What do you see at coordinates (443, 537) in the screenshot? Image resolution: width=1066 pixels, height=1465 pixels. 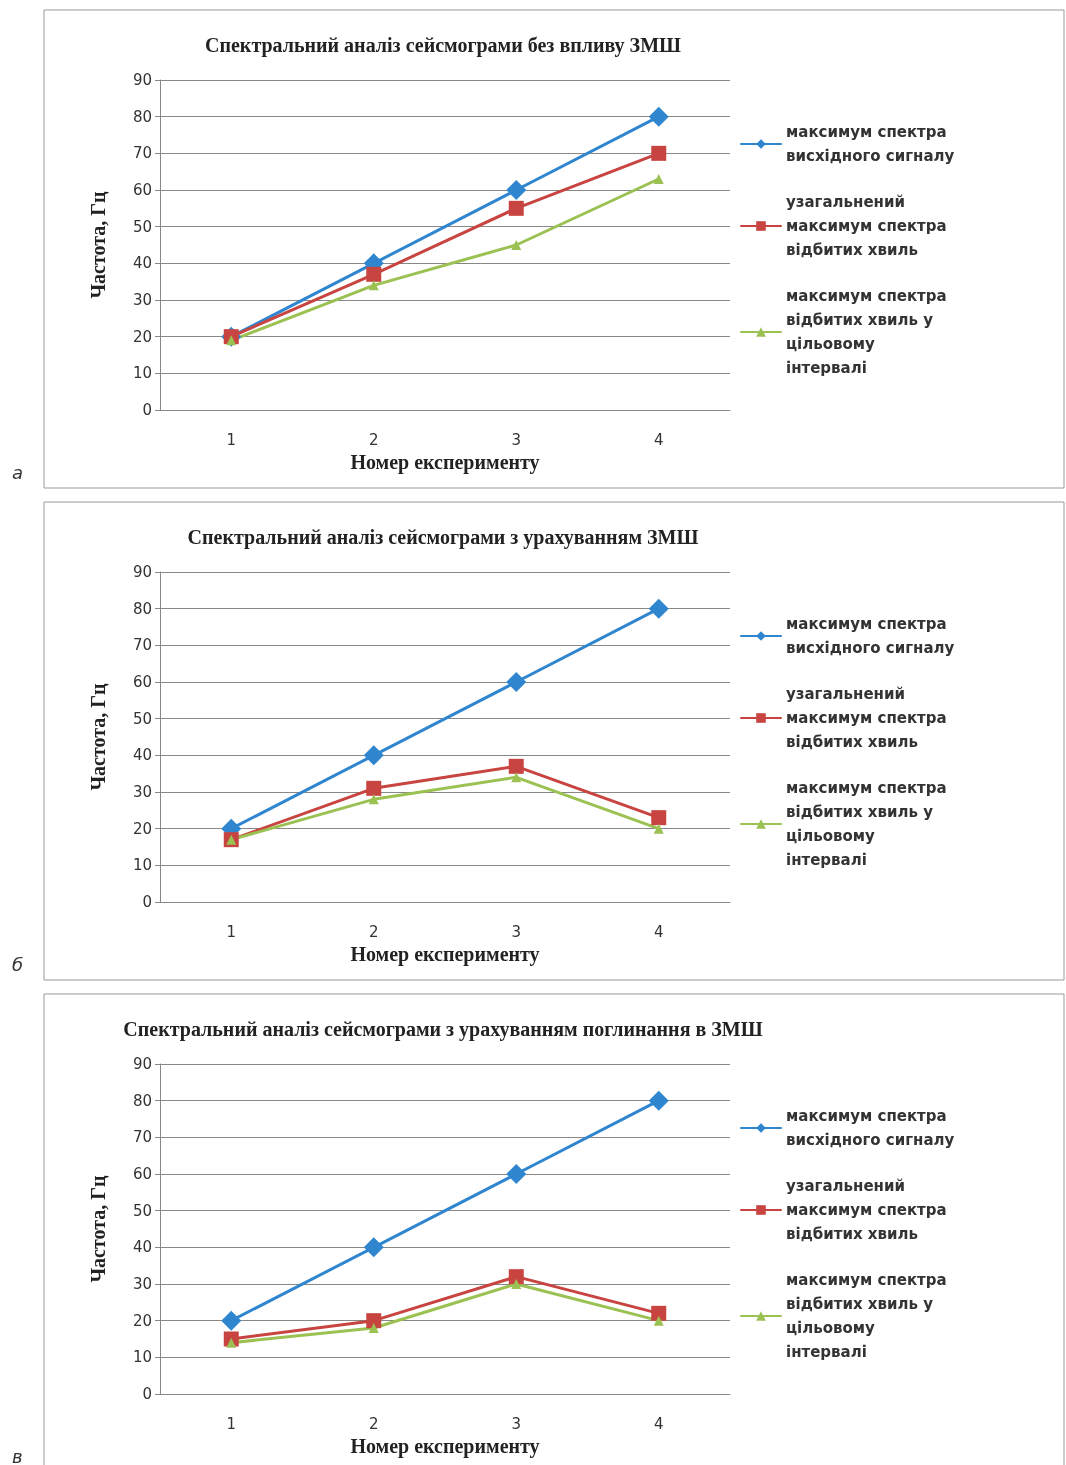 I see `chart-title: Спектральний аналіз сейсмограми з урахуванням ЗМШ` at bounding box center [443, 537].